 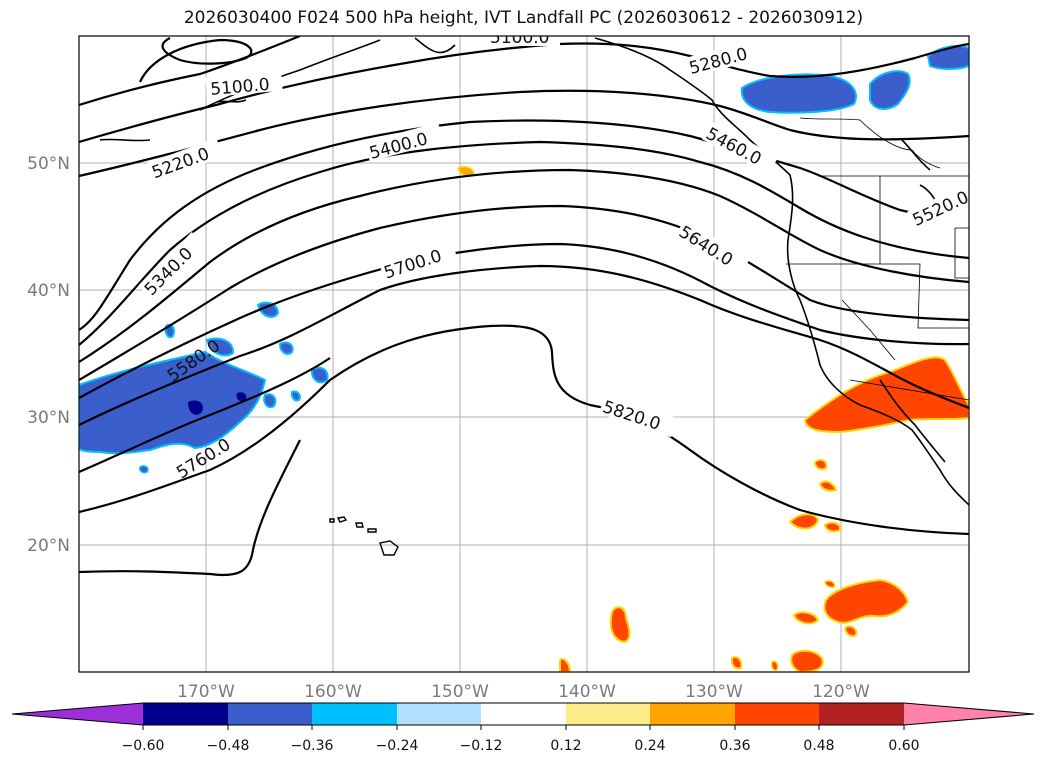 What do you see at coordinates (523, 692) in the screenshot?
I see `longitude-axis: 170°W 160°W 150°W 140°W 130°W 120°W` at bounding box center [523, 692].